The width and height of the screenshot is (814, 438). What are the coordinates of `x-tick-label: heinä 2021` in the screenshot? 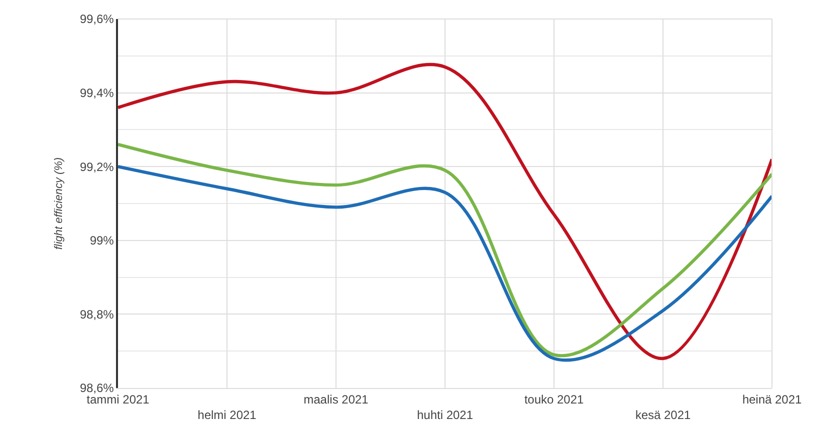 It's located at (772, 399).